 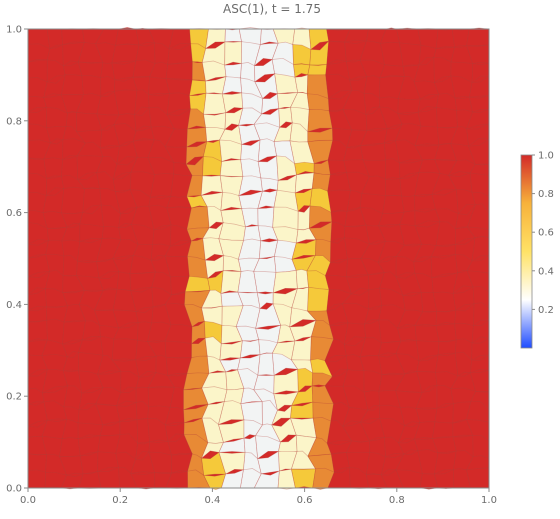 What do you see at coordinates (14, 213) in the screenshot?
I see `y-tick-label: 0.6` at bounding box center [14, 213].